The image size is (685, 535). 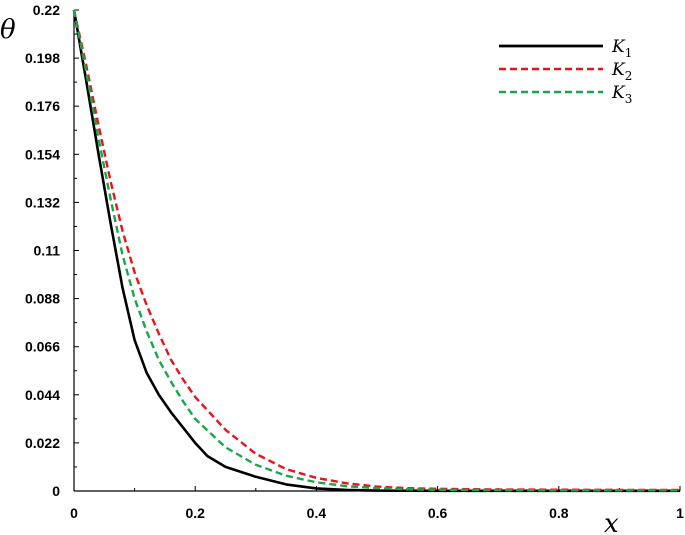 What do you see at coordinates (42, 395) in the screenshot?
I see `y-tick-label: 0.044` at bounding box center [42, 395].